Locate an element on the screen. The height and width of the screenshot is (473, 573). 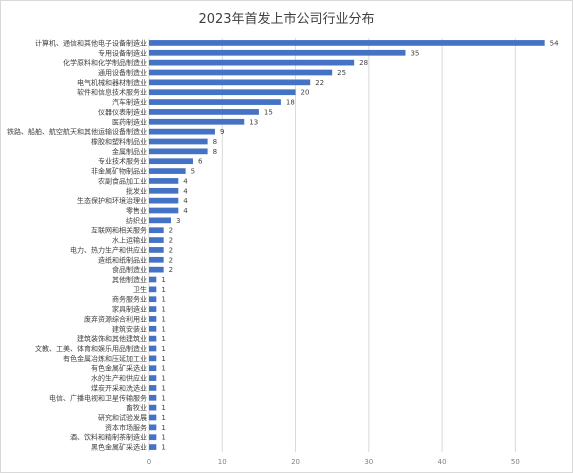
x-tick-label: 10 is located at coordinates (222, 462).